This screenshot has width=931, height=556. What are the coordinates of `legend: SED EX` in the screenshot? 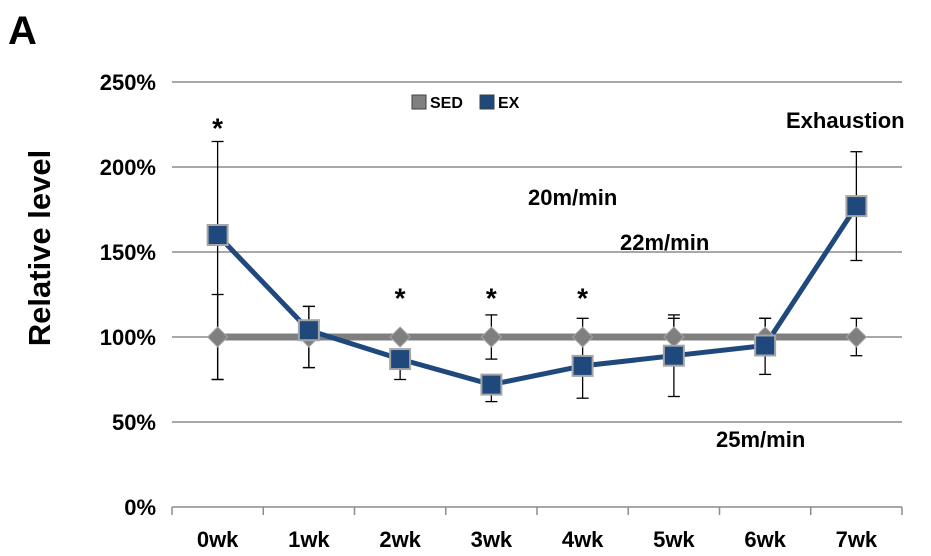 It's located at (465, 103).